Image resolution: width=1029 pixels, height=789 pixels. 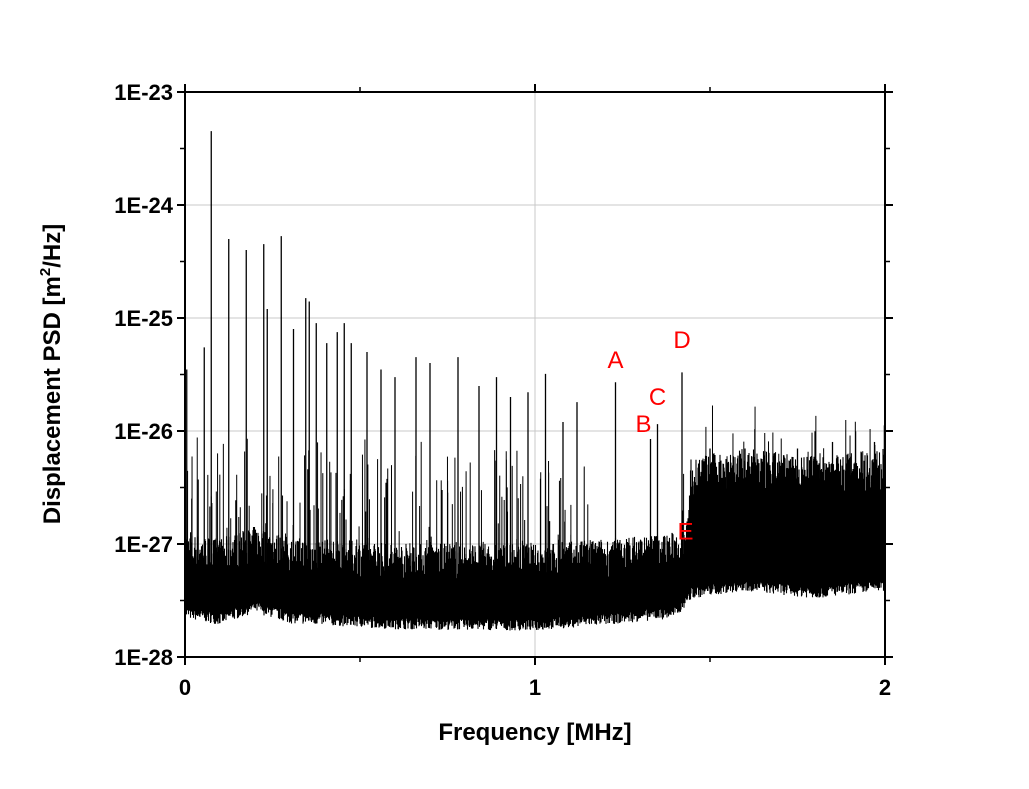 I want to click on y-tick-label: 1E-23, so click(x=143, y=92).